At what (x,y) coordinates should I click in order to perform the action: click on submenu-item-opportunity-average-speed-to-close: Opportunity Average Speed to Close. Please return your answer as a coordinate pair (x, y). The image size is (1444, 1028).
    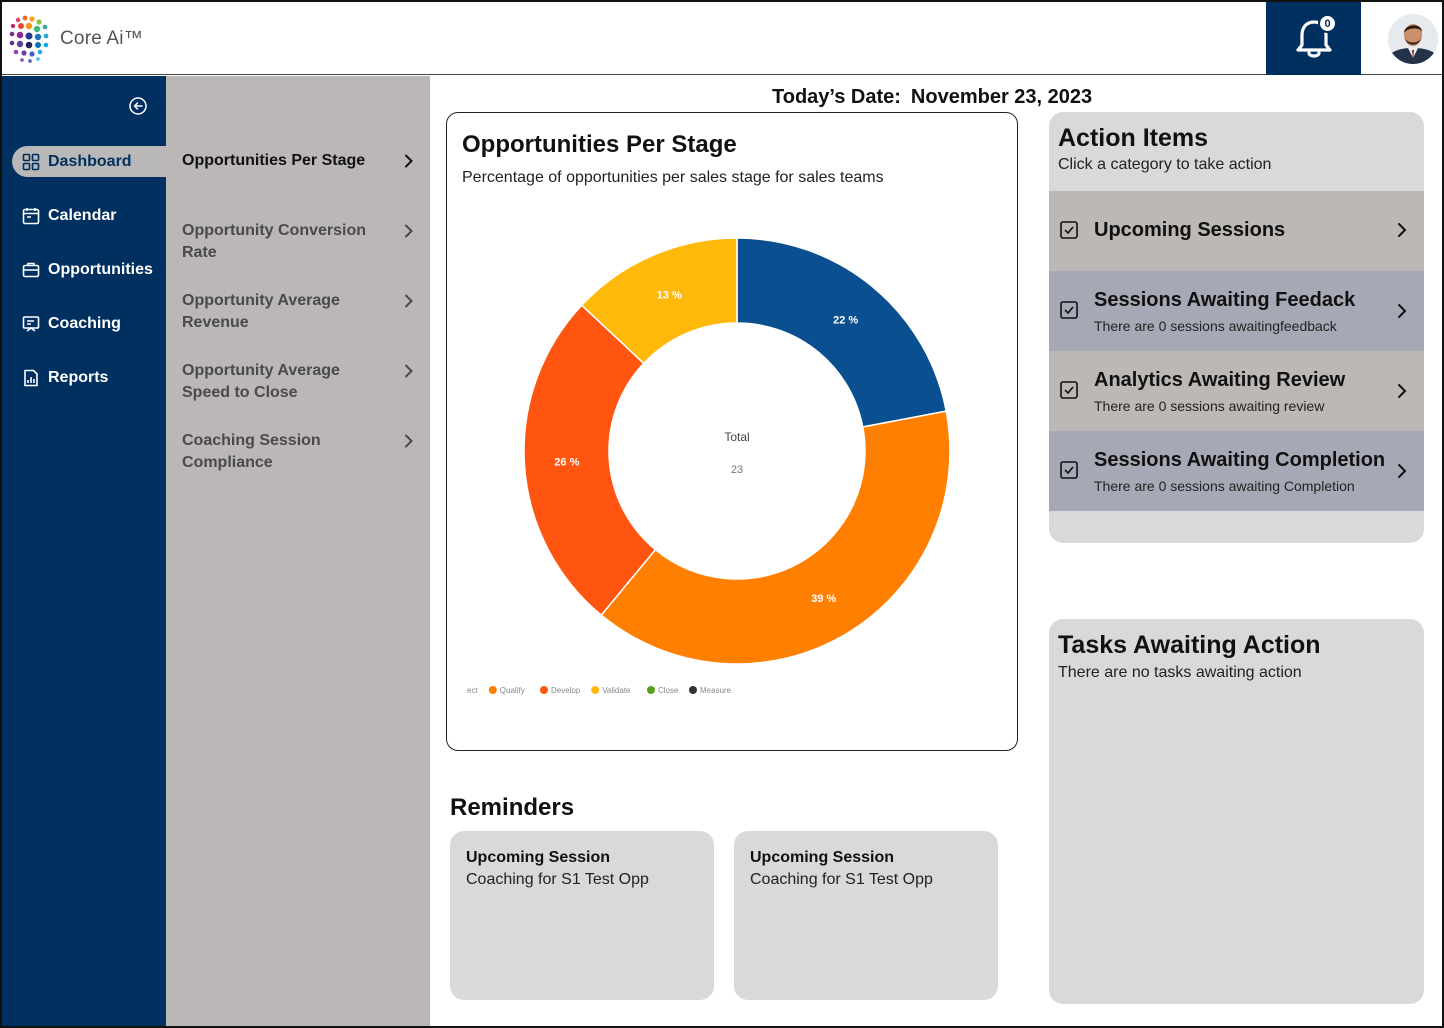
    Looking at the image, I should click on (298, 382).